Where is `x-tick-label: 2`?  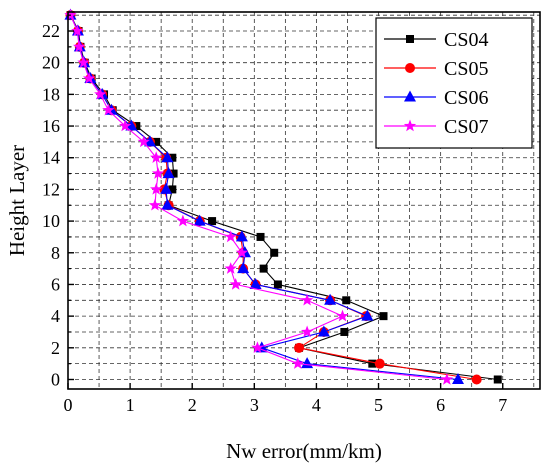 x-tick-label: 2 is located at coordinates (192, 405).